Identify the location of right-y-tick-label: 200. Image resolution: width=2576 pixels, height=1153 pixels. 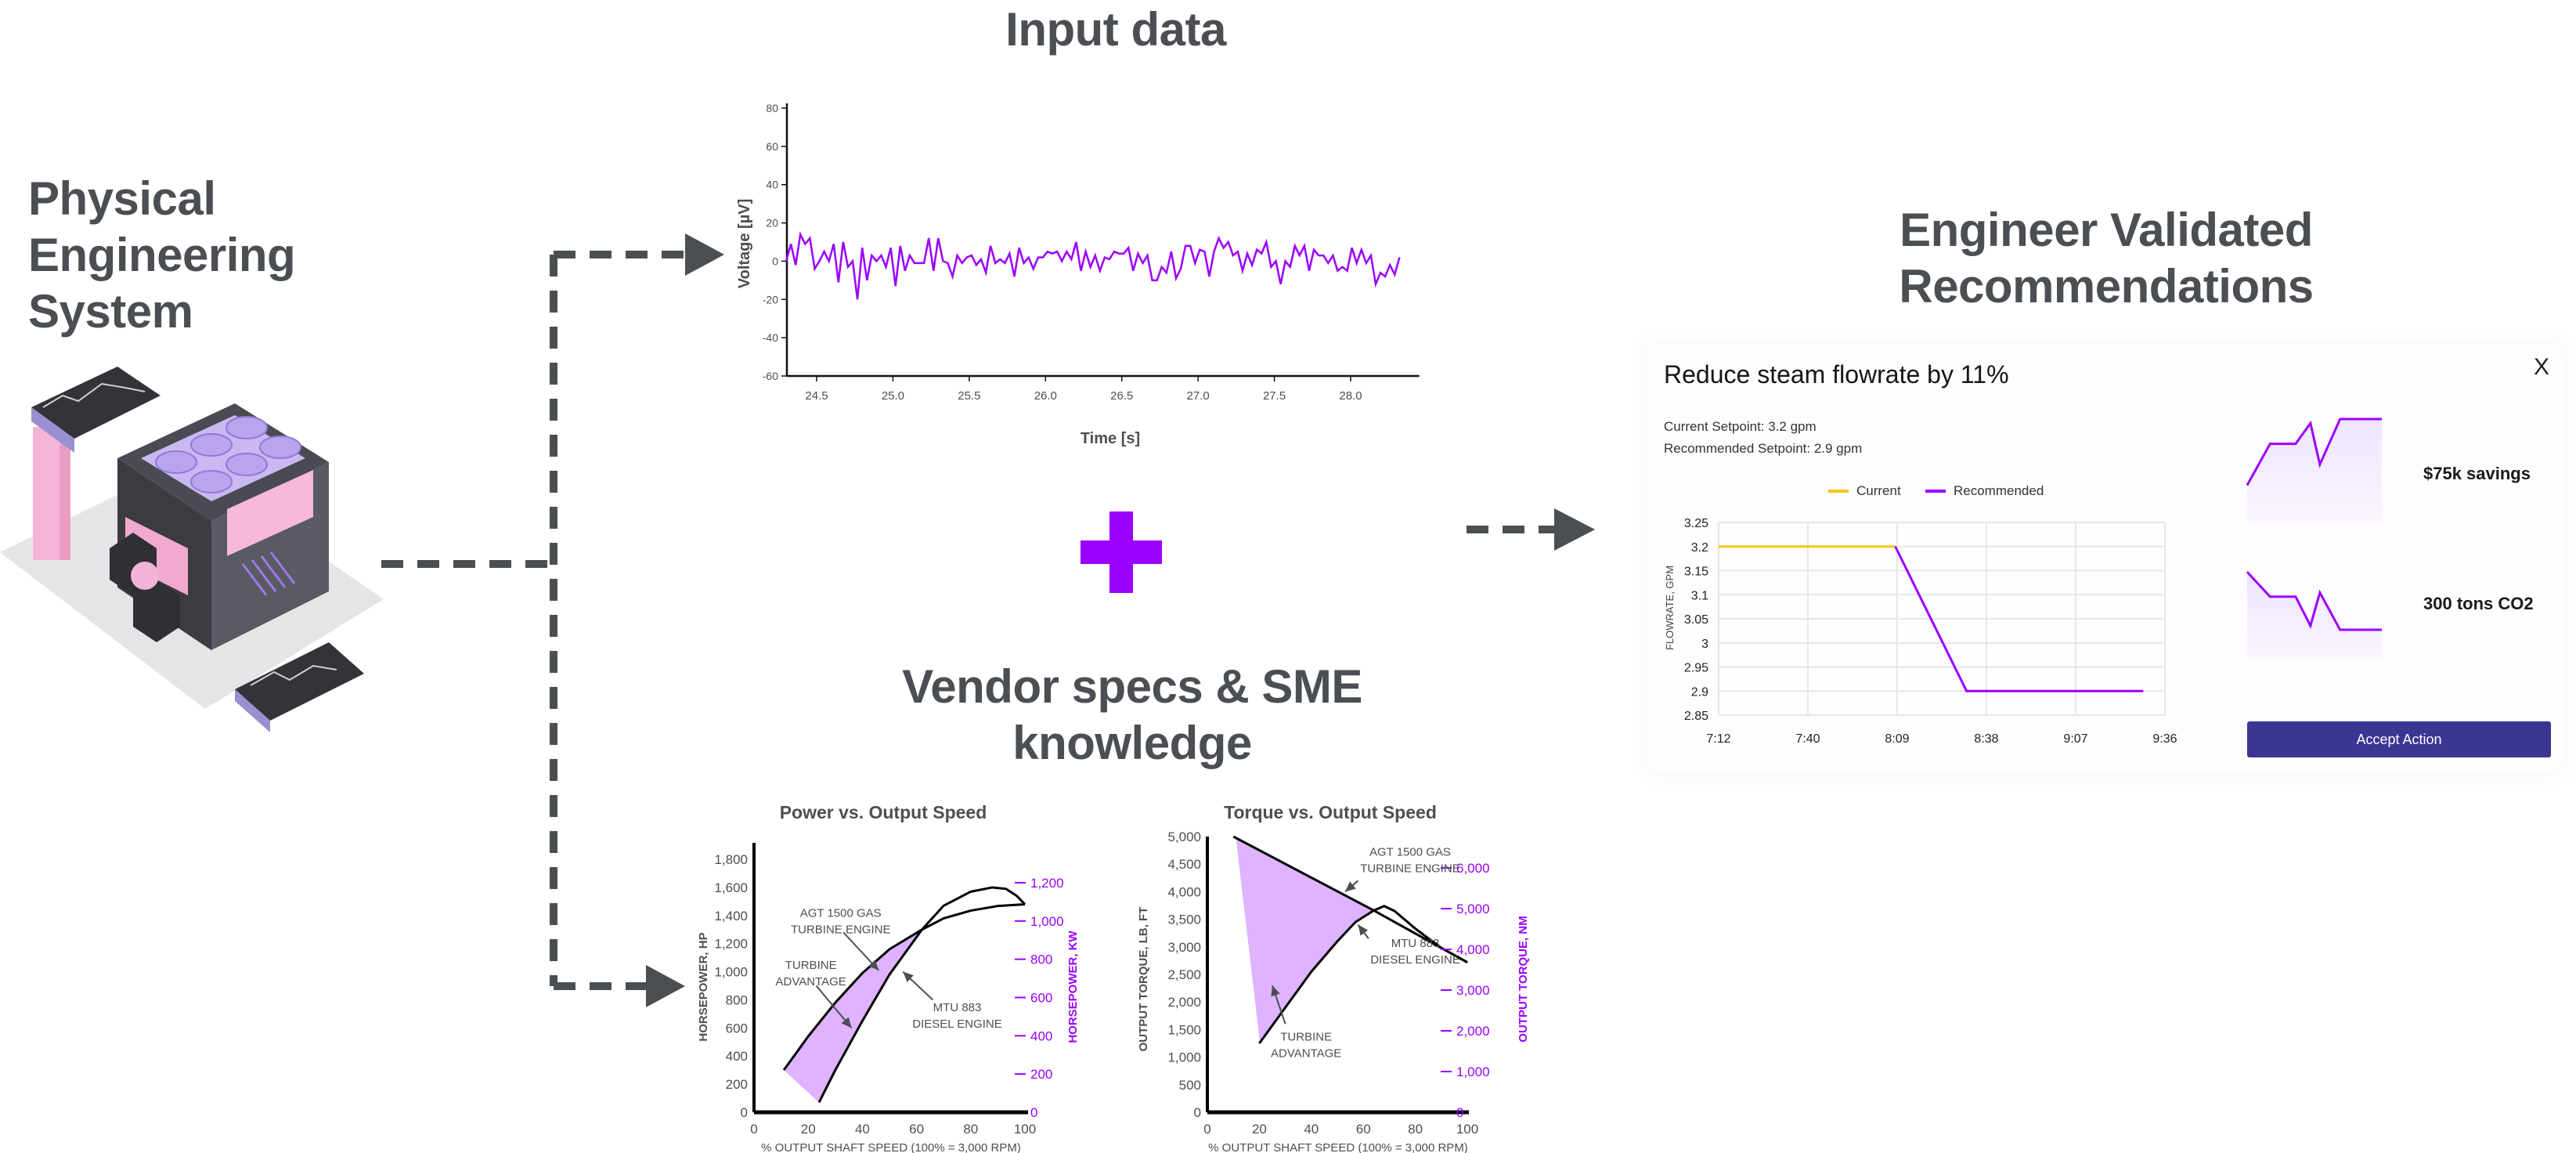
(1041, 1074).